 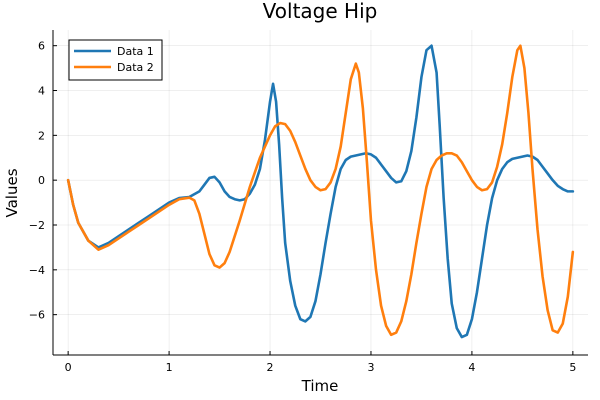 I want to click on y-tick-label: 0, so click(x=41, y=180).